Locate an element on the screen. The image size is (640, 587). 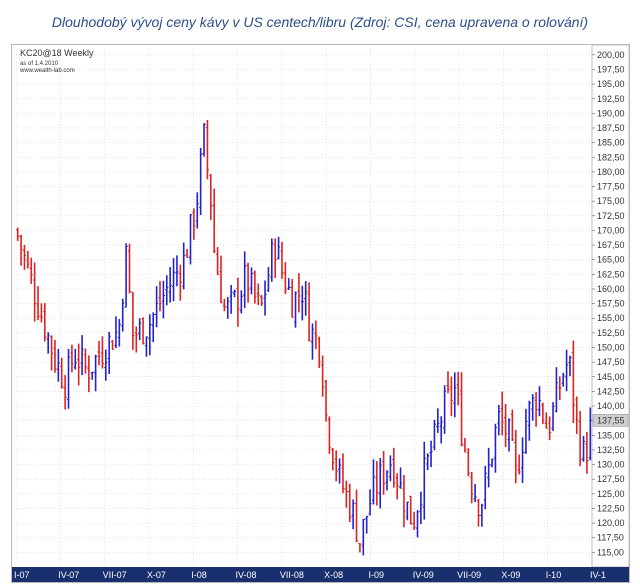
chart-site: www.wealth-lab.com is located at coordinates (47, 71).